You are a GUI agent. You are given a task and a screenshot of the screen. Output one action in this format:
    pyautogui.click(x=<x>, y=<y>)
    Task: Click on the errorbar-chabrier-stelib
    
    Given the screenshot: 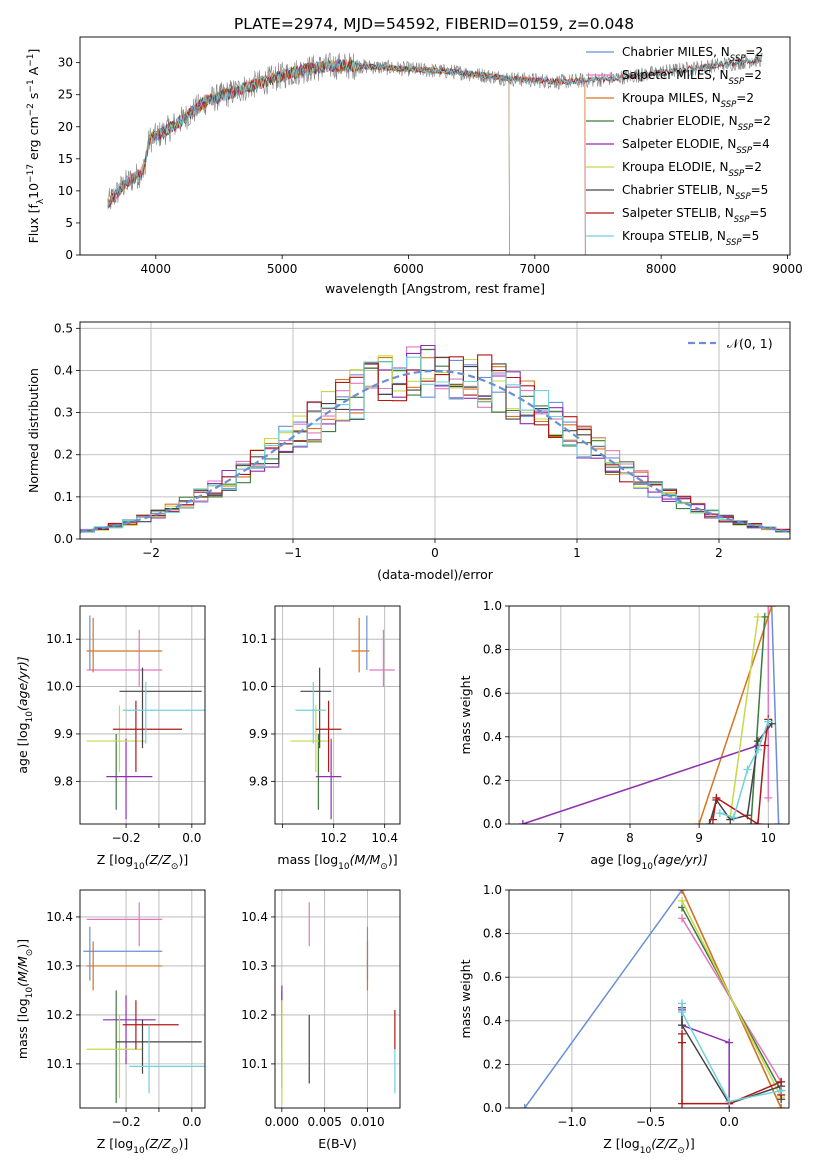 What is the action you would take?
    pyautogui.click(x=316, y=708)
    